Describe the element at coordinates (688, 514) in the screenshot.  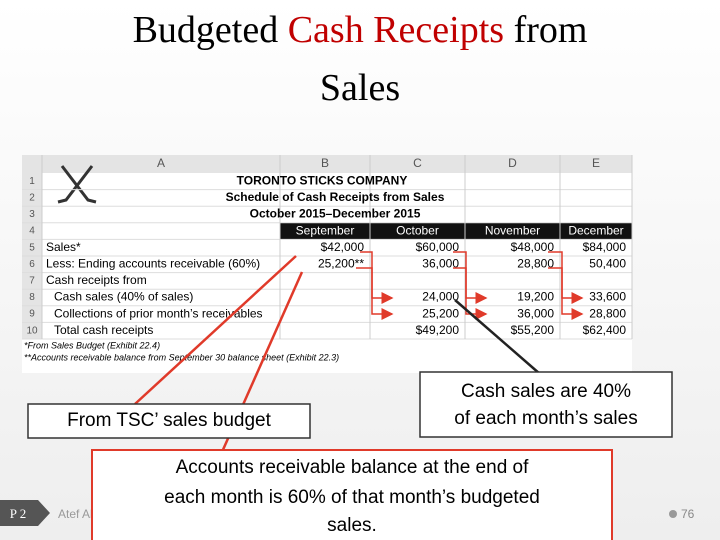
I see `page-number: 76` at that location.